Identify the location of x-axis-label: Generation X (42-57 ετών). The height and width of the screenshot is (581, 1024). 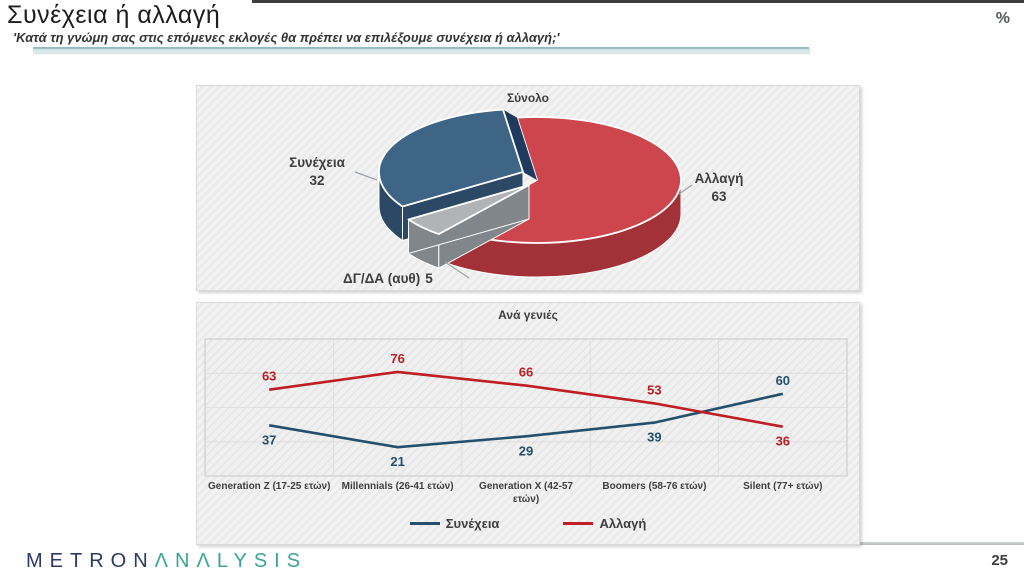
(526, 493).